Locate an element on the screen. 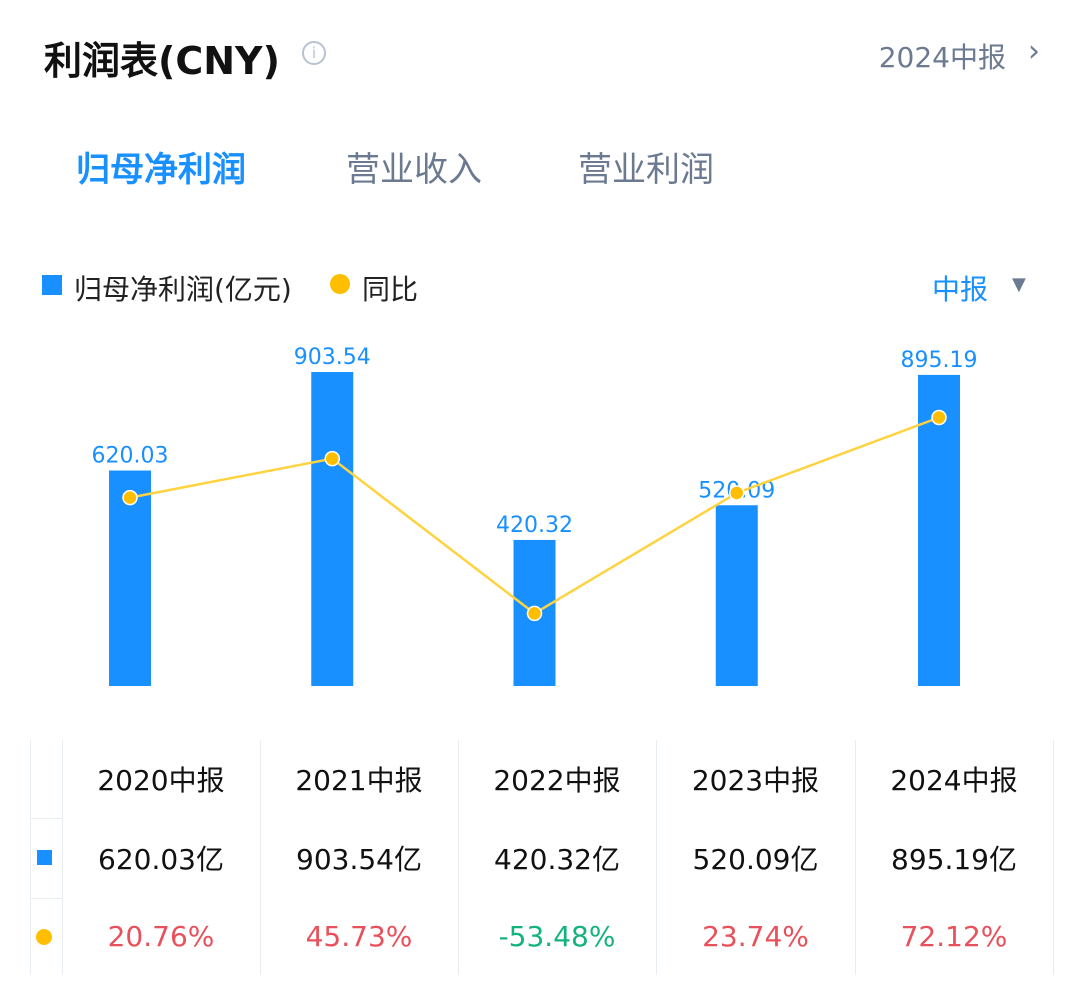 Image resolution: width=1080 pixels, height=990 pixels. tab-revenue: 营业收入 is located at coordinates (414, 170).